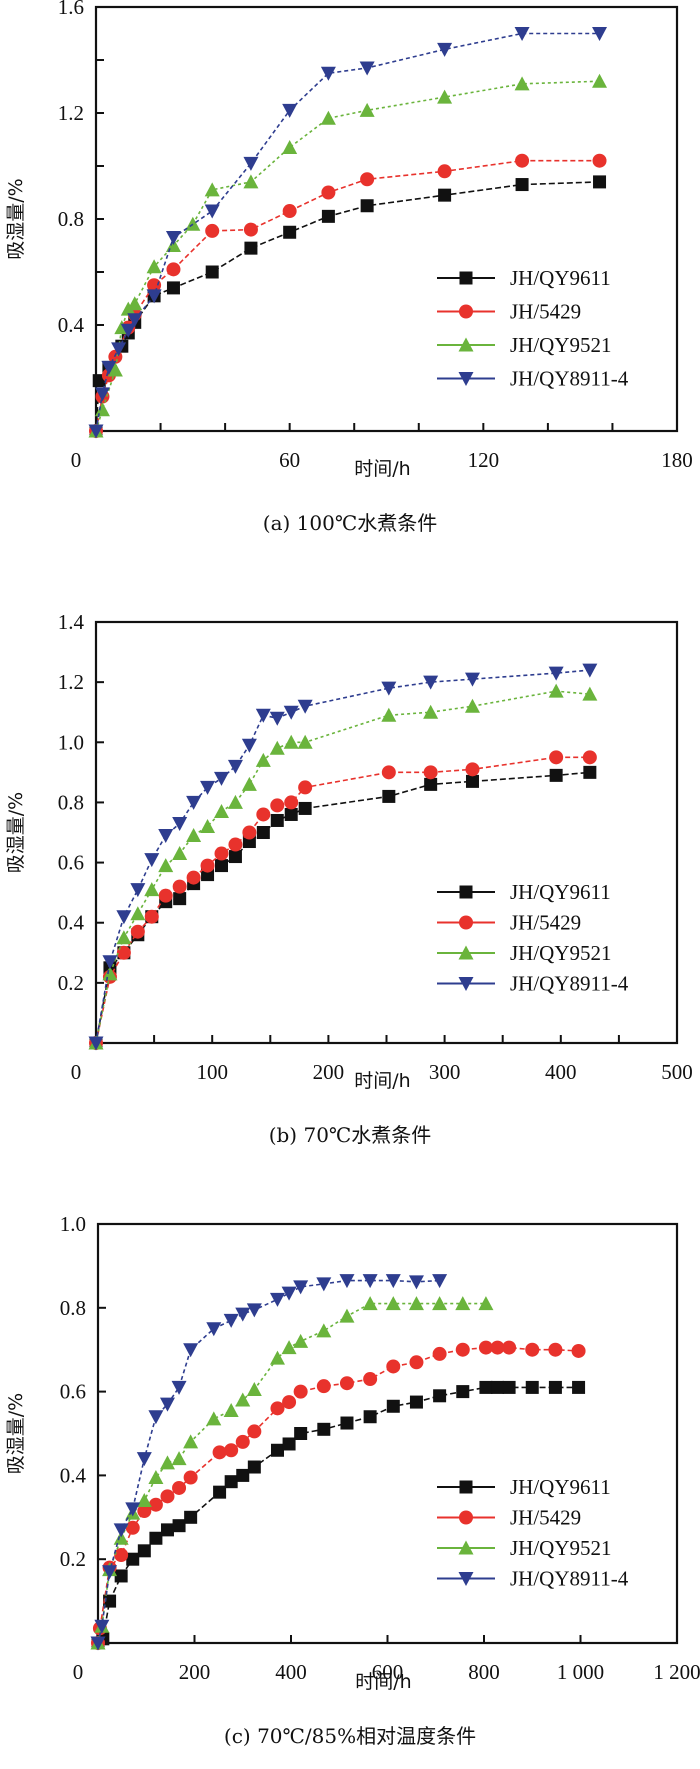  What do you see at coordinates (382, 1081) in the screenshot?
I see `x-axis-title: 时间/h` at bounding box center [382, 1081].